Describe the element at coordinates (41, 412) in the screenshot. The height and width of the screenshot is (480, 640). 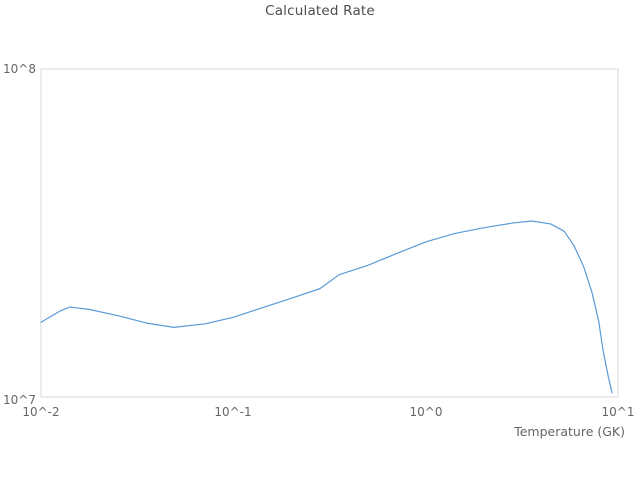
I see `x-tick-label: 10^-2` at that location.